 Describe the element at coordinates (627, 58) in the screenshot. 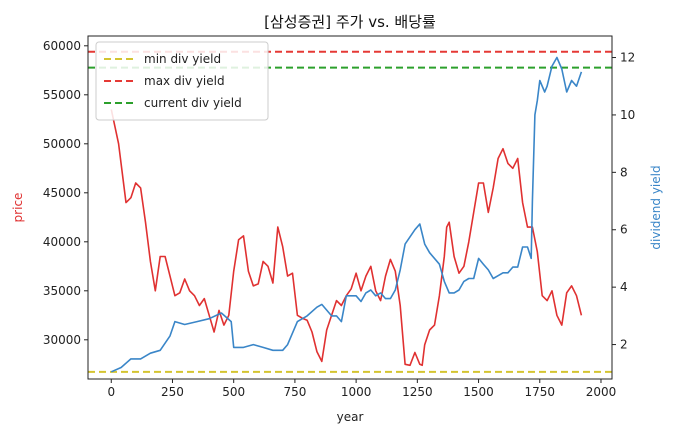

I see `y-right-tick-label: 12` at that location.